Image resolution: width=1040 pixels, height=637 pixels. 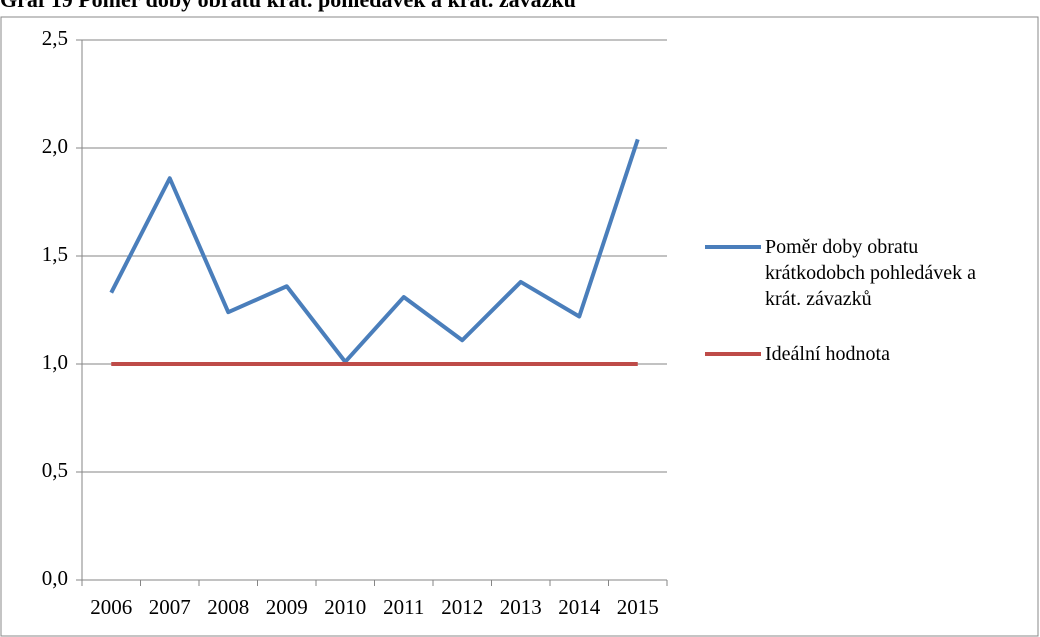 I want to click on x-tick-label: 2015, so click(x=638, y=607).